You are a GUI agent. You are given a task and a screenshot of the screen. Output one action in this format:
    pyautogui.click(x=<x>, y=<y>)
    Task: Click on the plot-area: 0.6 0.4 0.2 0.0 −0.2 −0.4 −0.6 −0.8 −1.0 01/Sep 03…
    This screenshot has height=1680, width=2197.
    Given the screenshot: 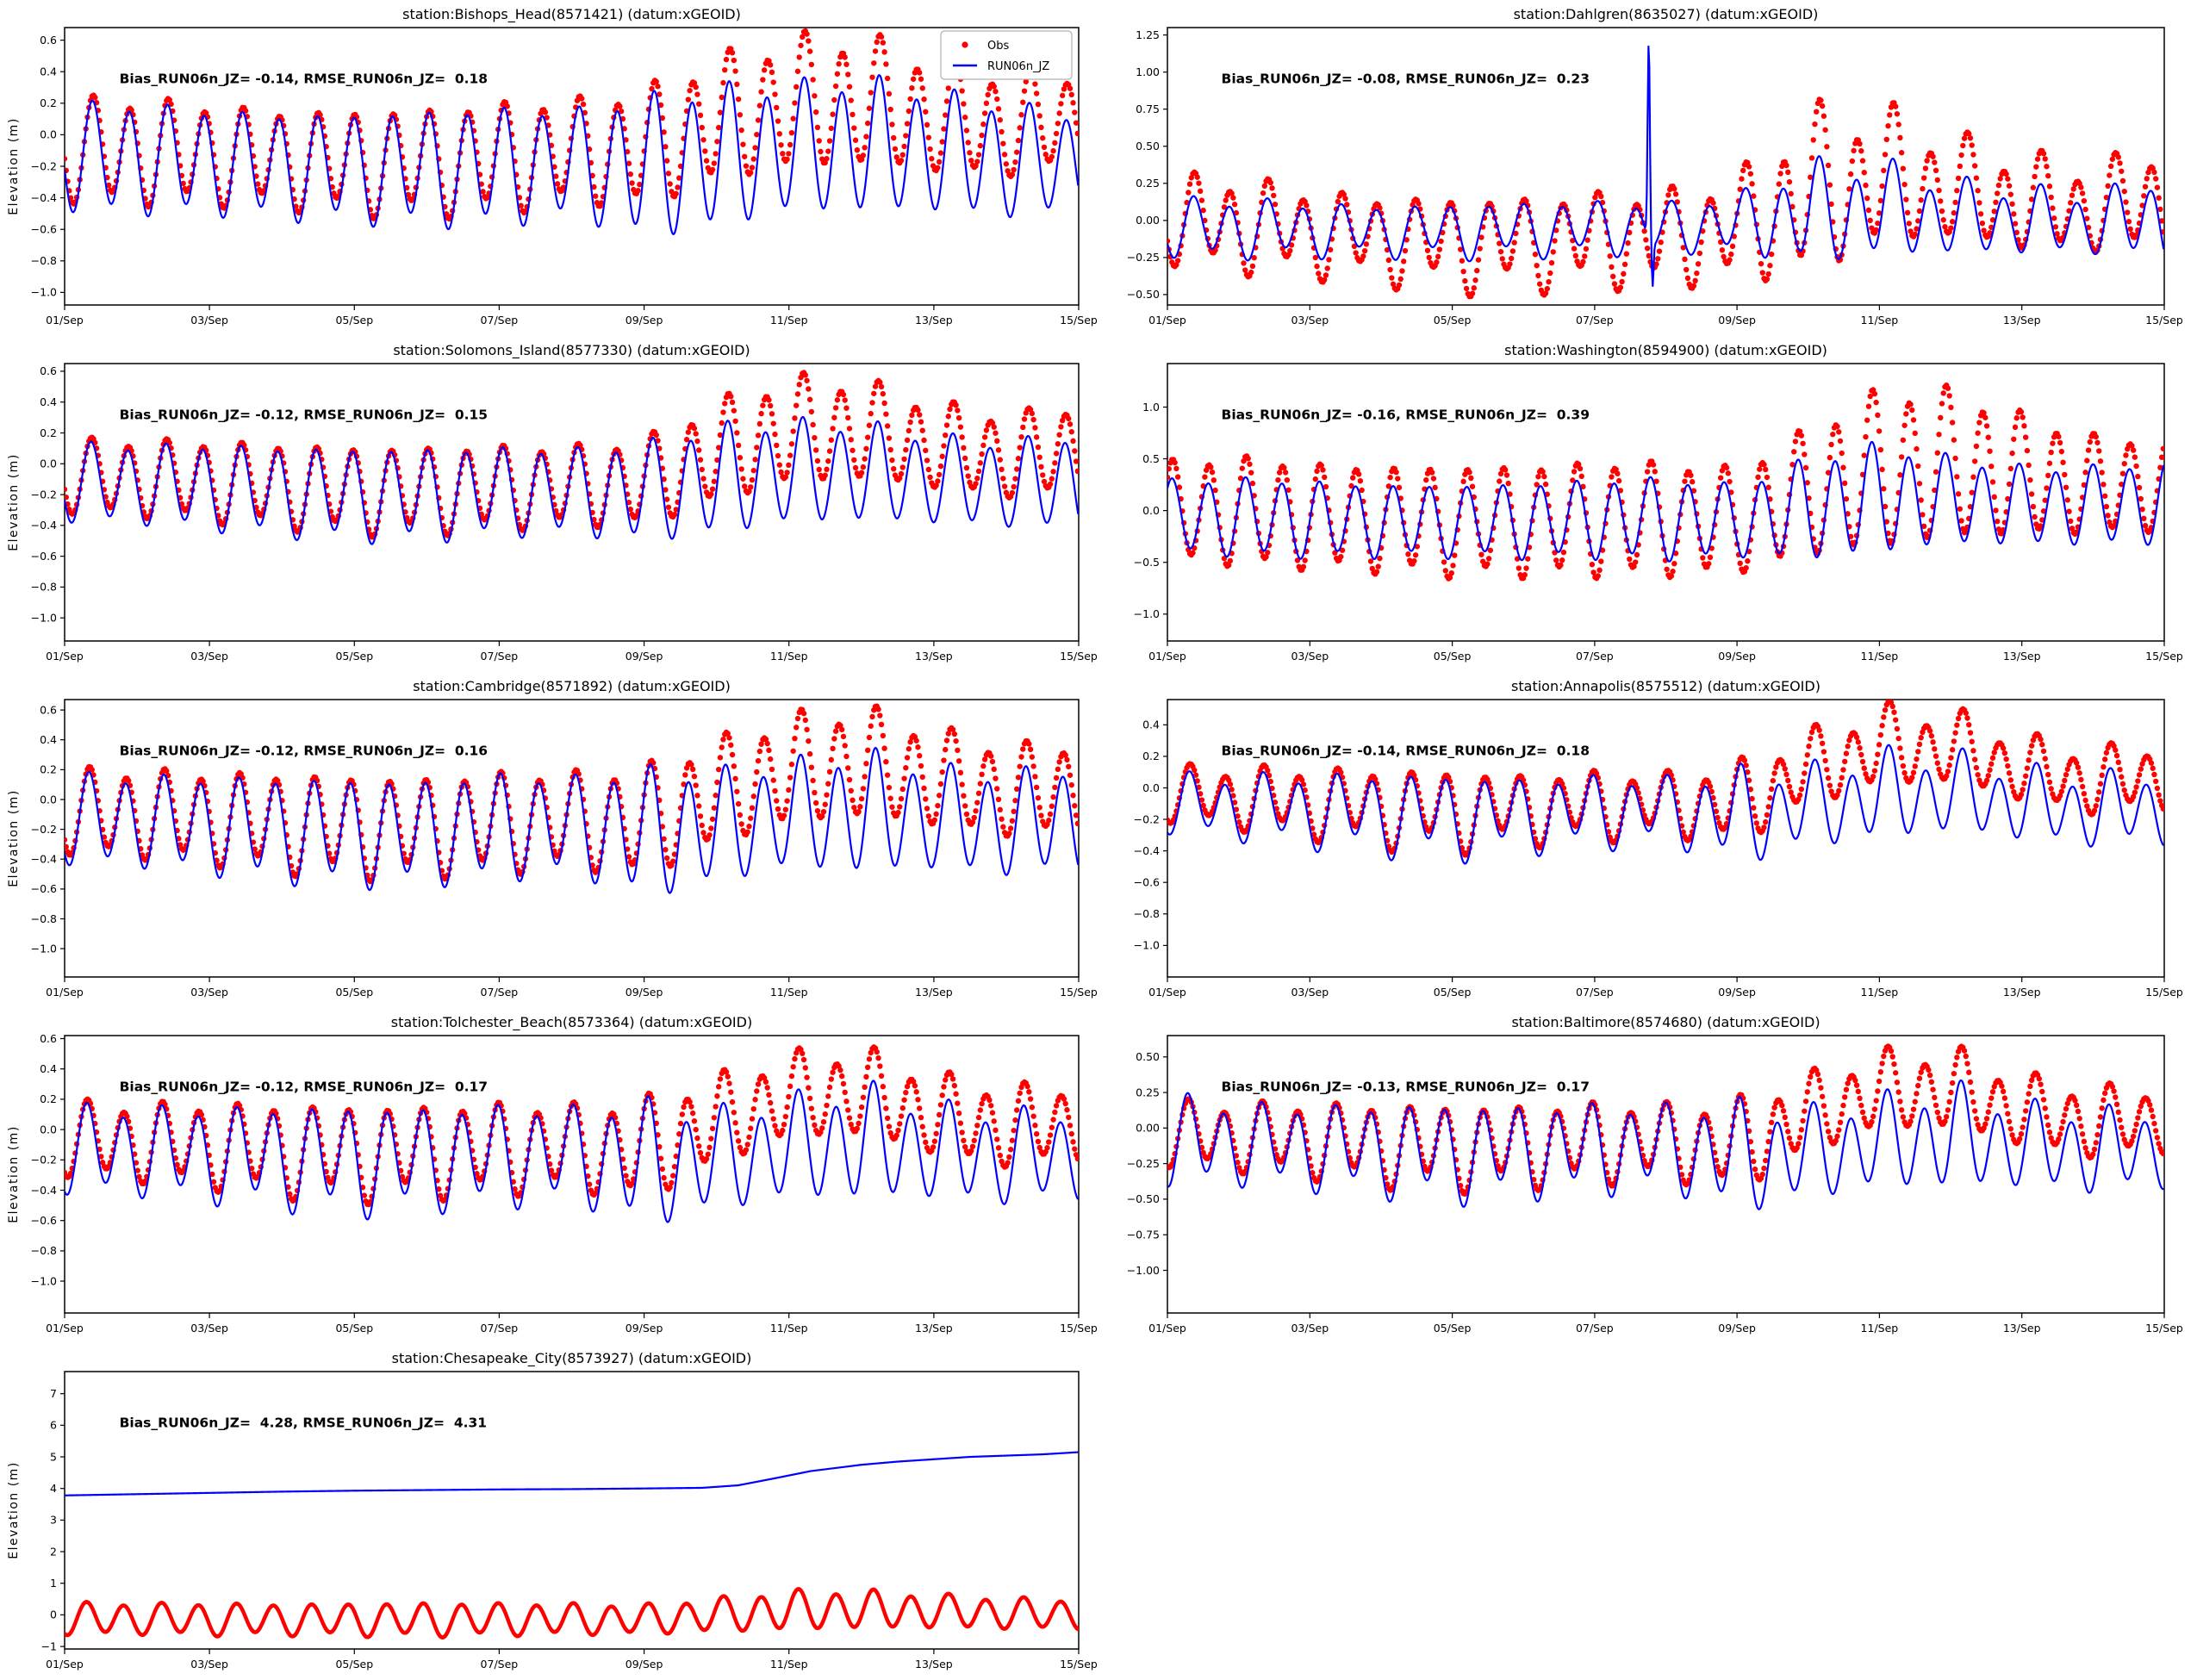 What is the action you would take?
    pyautogui.click(x=565, y=513)
    